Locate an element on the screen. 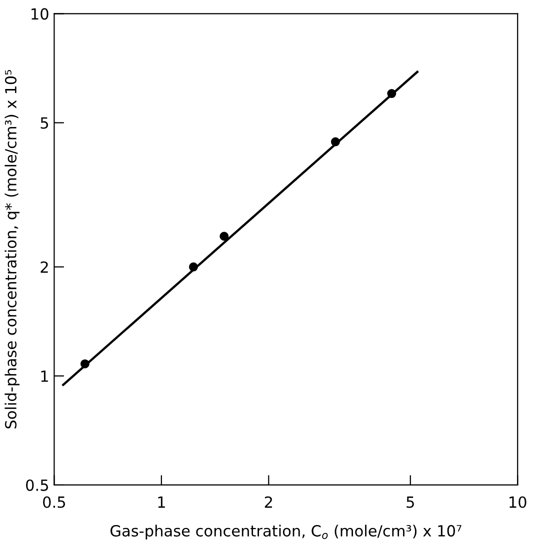  y-tick-label: 2 is located at coordinates (44, 267).